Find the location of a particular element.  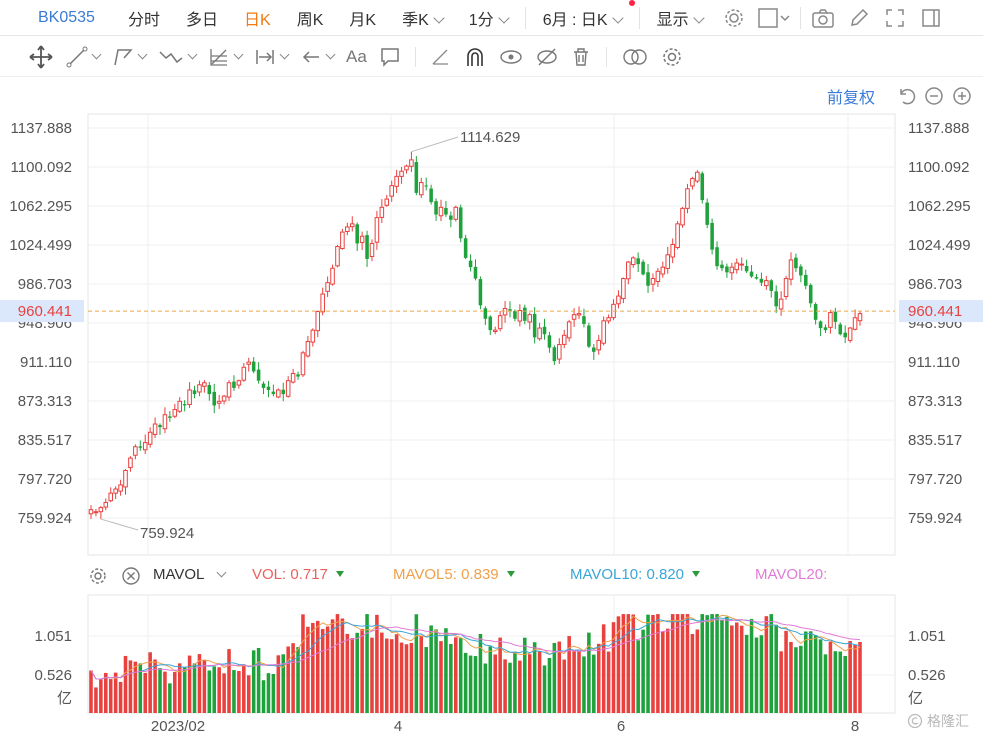

fib-tool is located at coordinates (225, 57).